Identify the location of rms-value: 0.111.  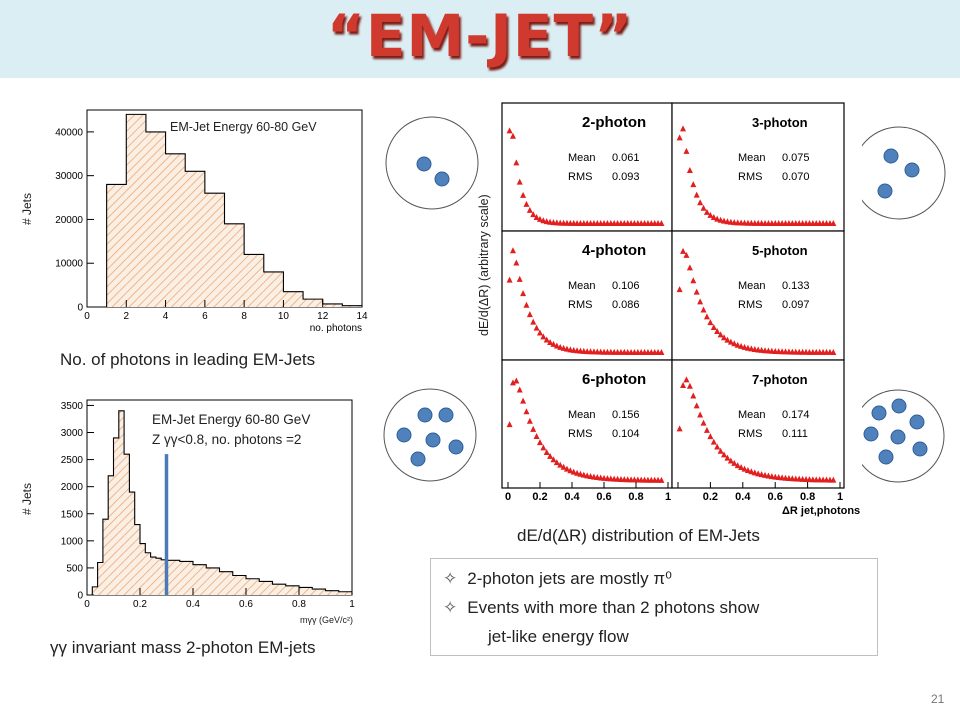
(795, 434).